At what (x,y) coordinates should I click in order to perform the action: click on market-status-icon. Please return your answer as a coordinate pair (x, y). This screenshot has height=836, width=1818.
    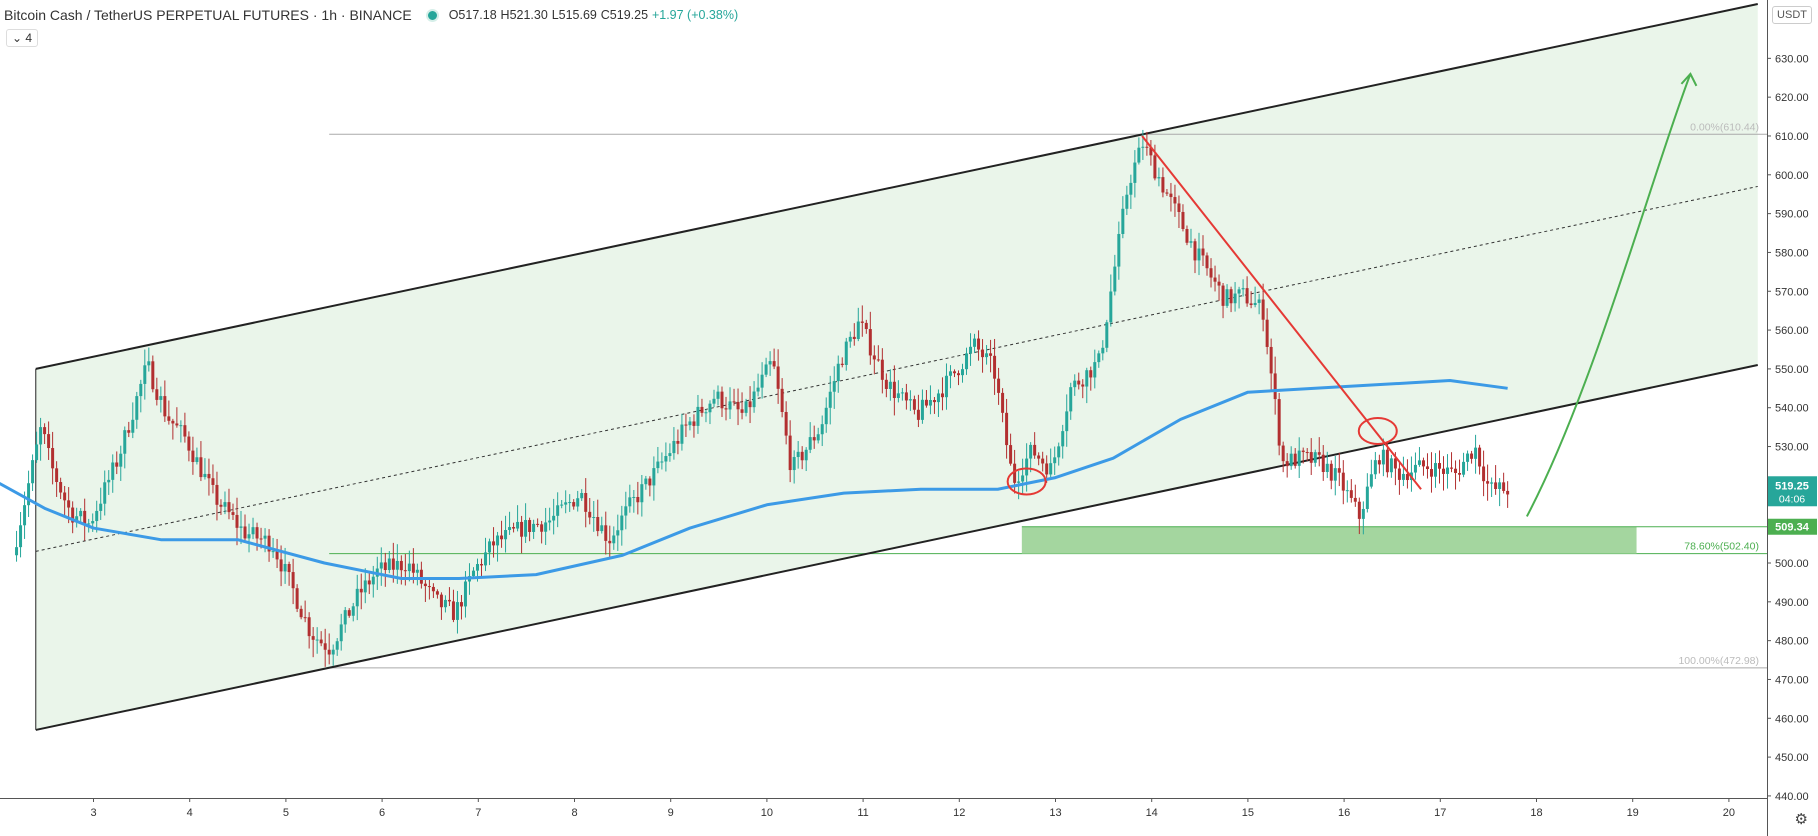
    Looking at the image, I should click on (432, 15).